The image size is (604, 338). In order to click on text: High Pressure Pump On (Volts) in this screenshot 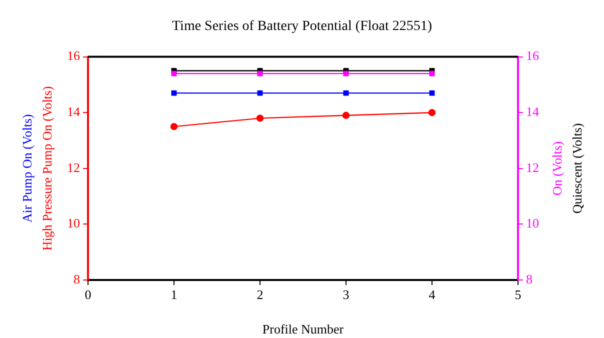, I will do `click(46, 168)`.